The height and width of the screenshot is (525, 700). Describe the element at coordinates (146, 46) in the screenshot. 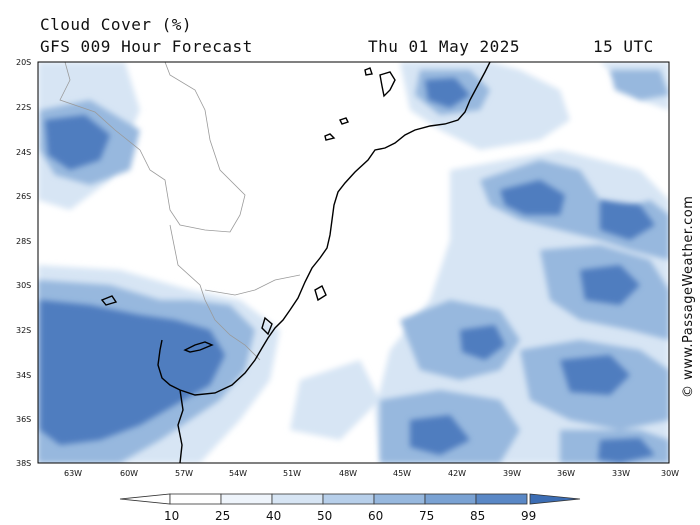

I see `forecast-subtitle: GFS 009 Hour Forecast` at that location.